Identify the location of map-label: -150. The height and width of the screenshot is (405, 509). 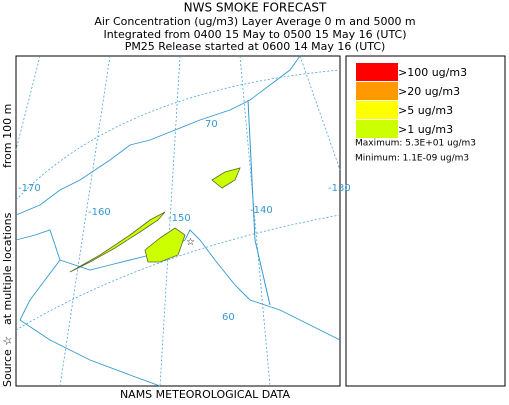
(179, 218).